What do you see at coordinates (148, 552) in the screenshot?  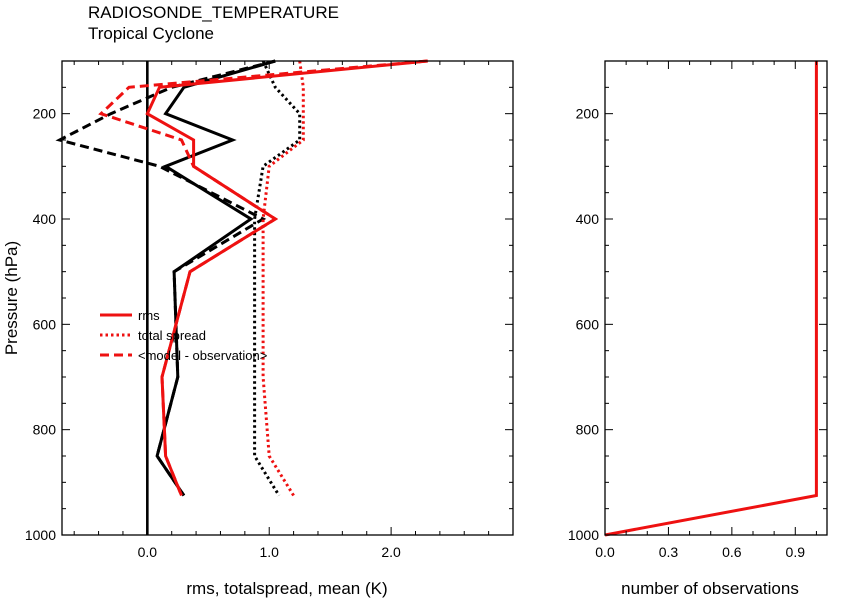 I see `x-tick-label: 0.0` at bounding box center [148, 552].